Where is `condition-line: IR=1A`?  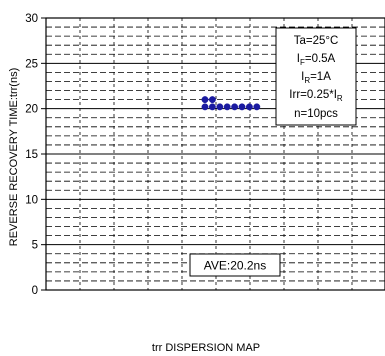
condition-line: IR=1A is located at coordinates (316, 78).